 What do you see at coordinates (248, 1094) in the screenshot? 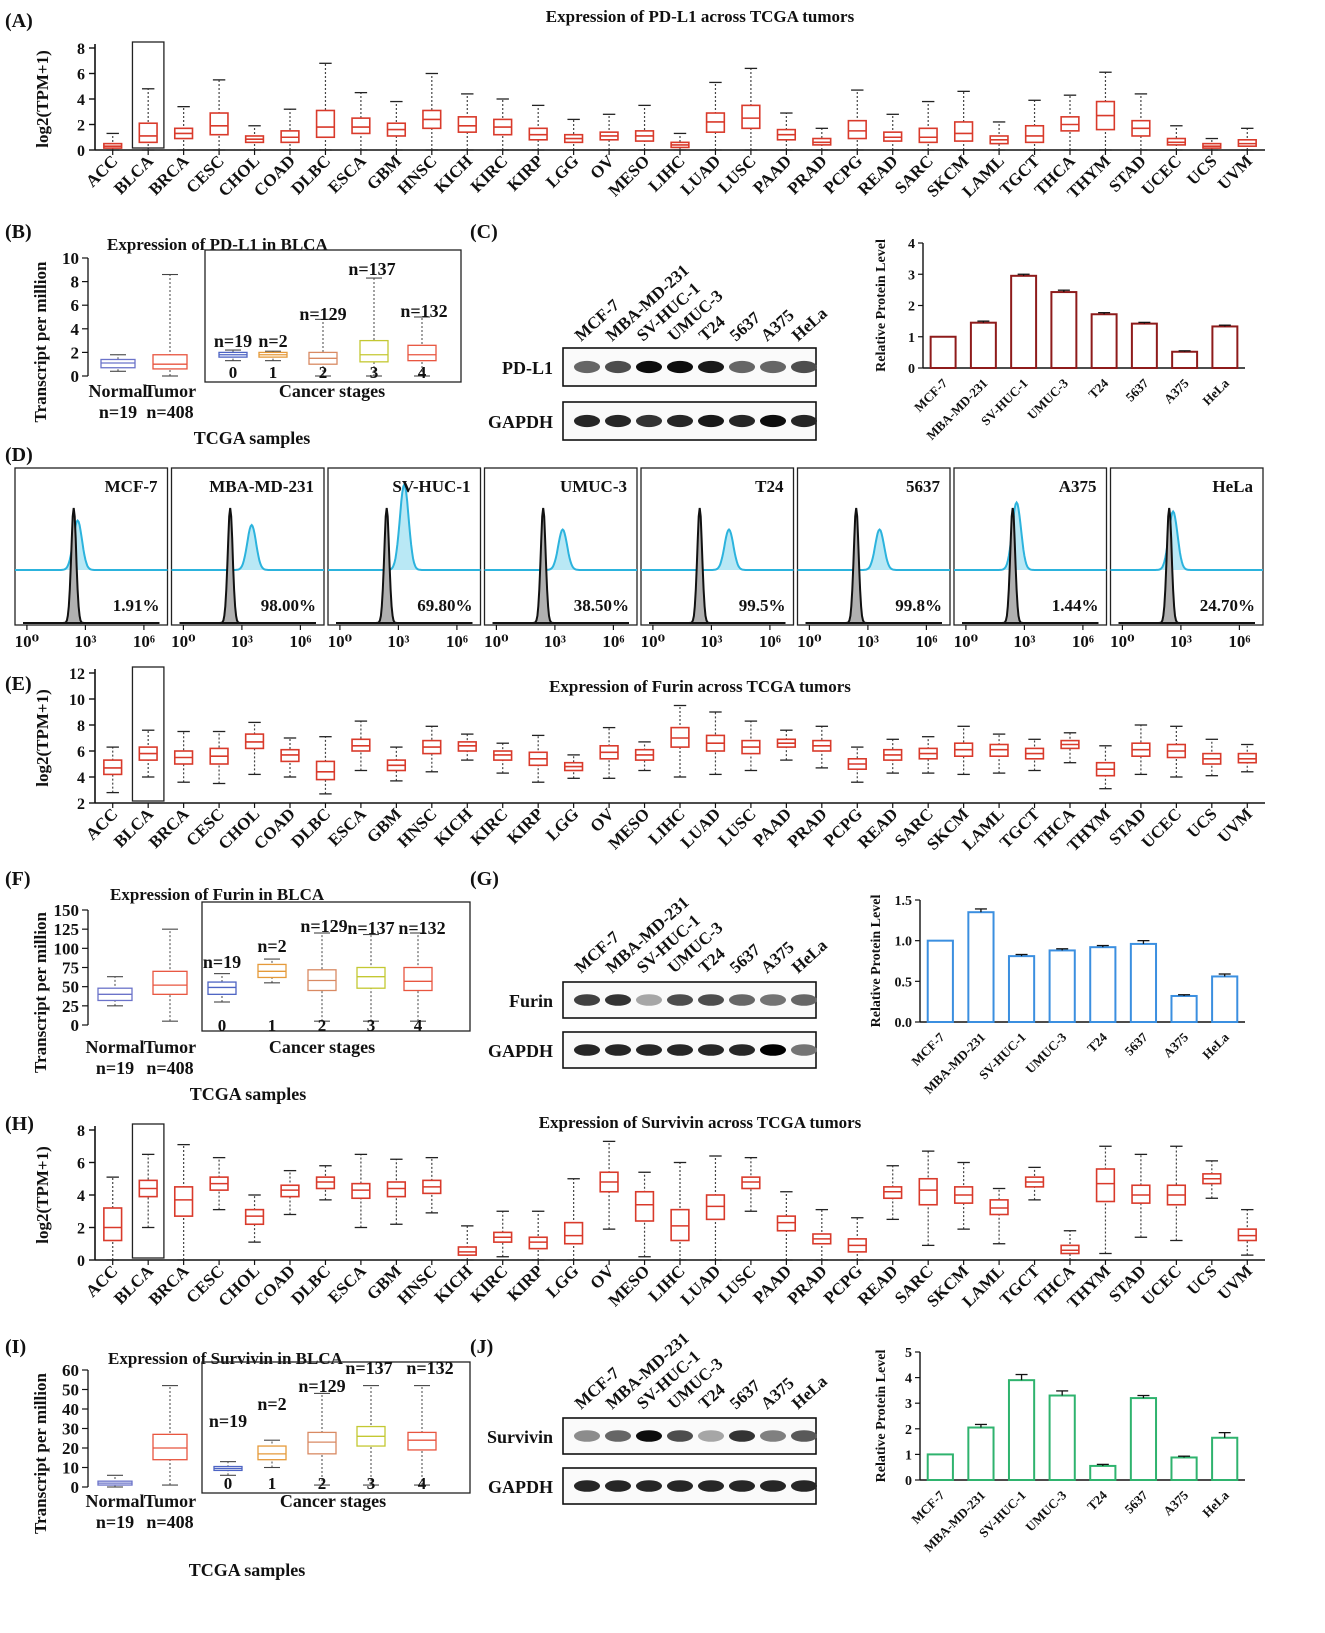
I see `x-axis-label: TCGA samples` at bounding box center [248, 1094].